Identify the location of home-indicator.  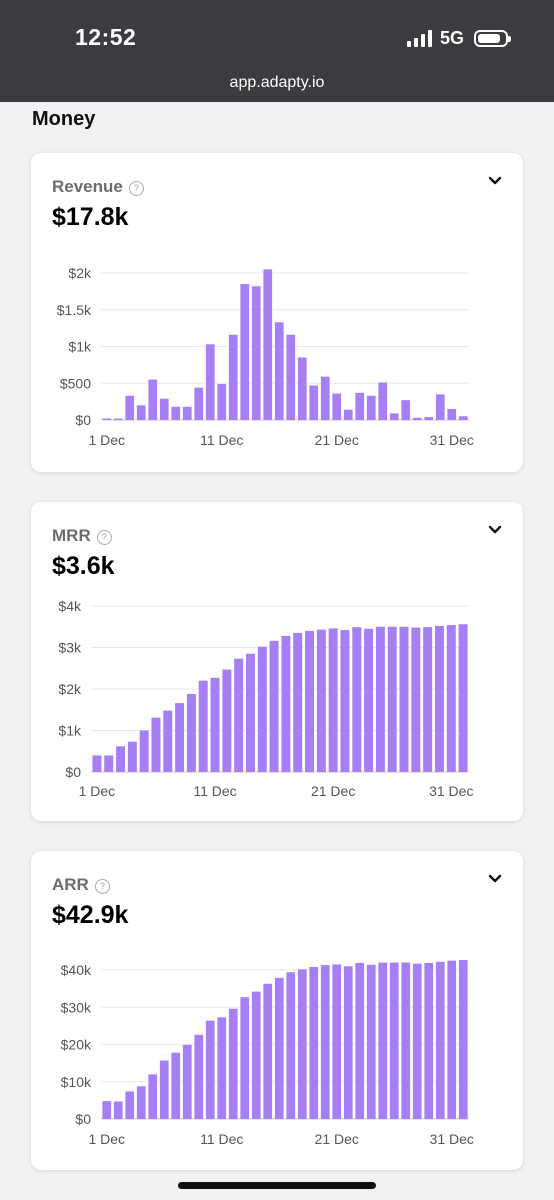
(277, 1185).